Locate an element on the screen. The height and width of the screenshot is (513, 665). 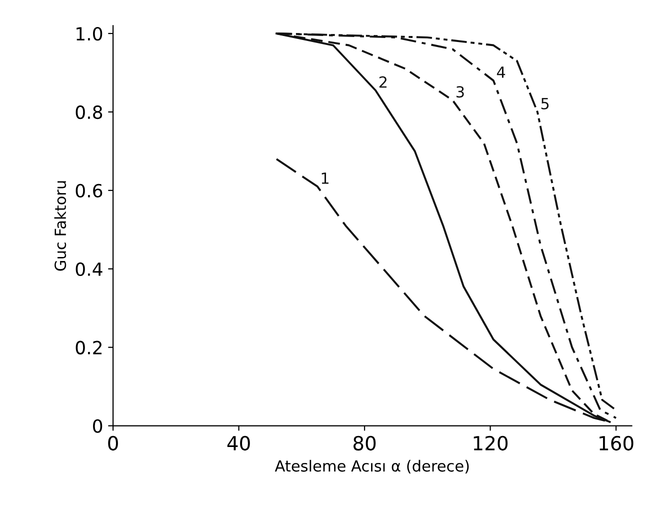
series-label: 3 is located at coordinates (460, 92).